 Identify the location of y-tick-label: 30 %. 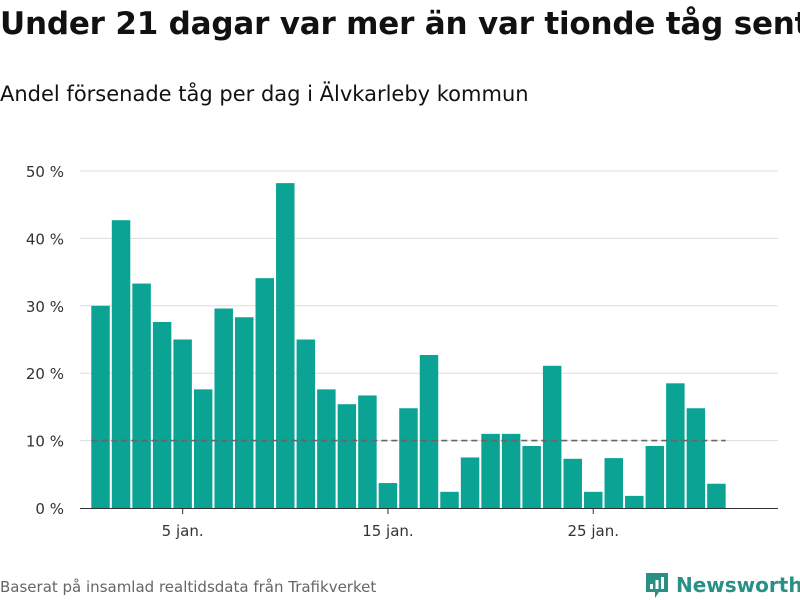
(45, 307).